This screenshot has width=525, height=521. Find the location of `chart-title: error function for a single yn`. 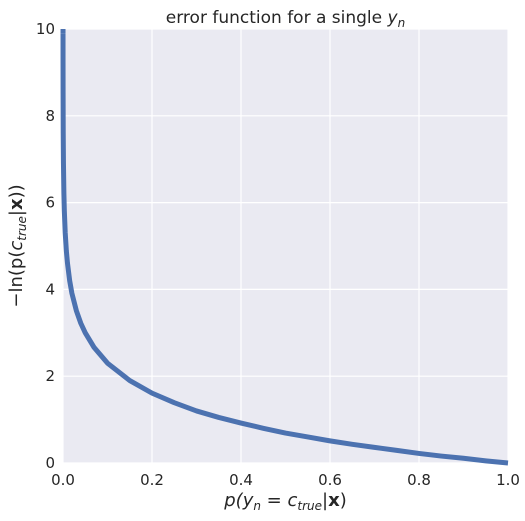

chart-title: error function for a single yn is located at coordinates (285, 19).